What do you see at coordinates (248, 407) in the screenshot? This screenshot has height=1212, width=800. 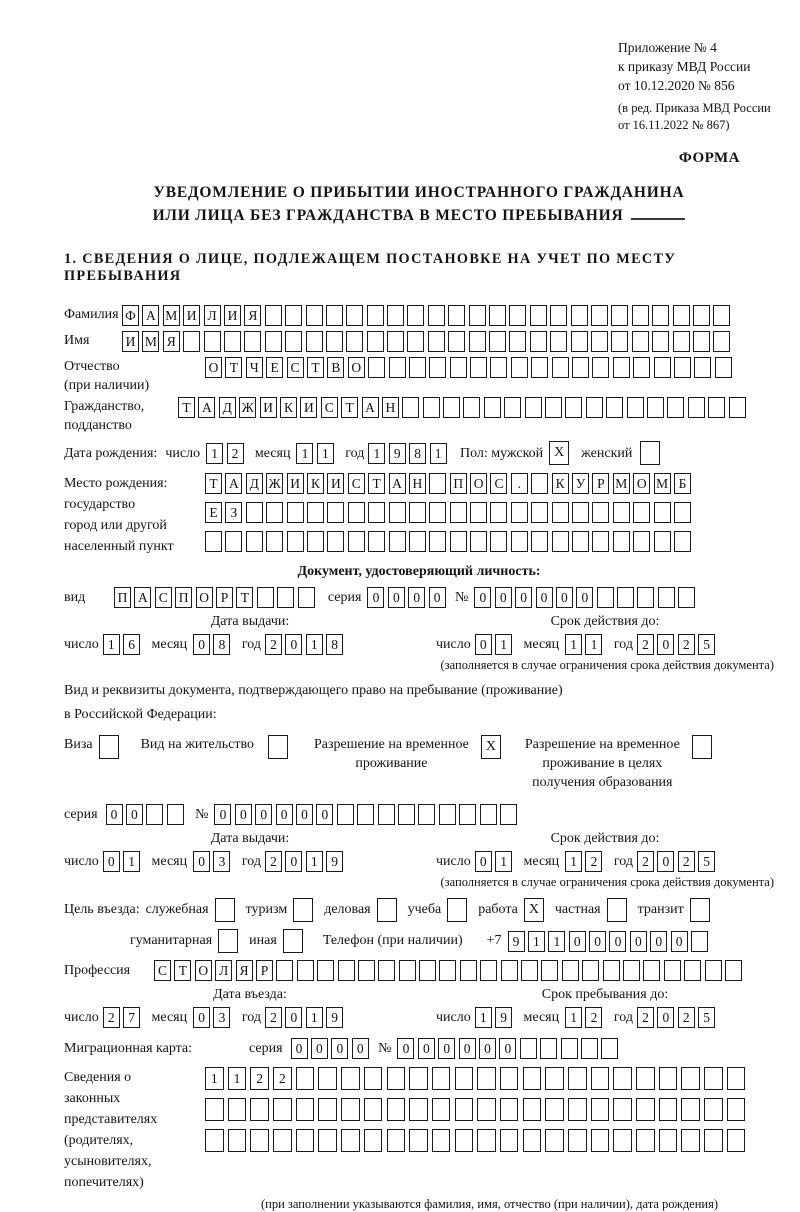 I see `char-cell: Ж` at bounding box center [248, 407].